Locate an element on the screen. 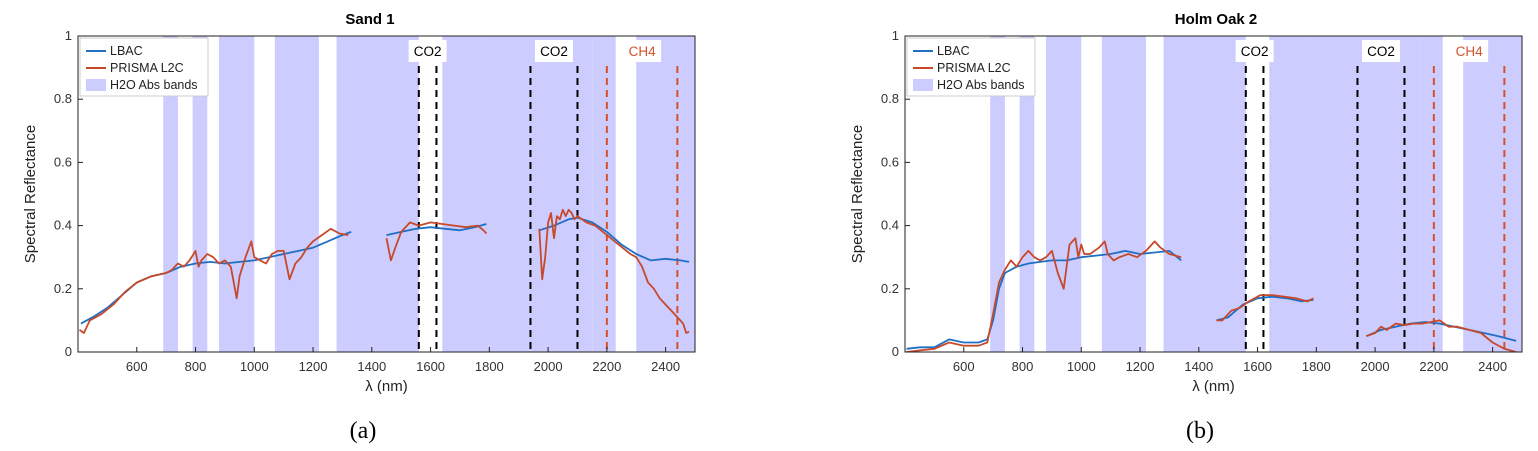 Image resolution: width=1538 pixels, height=451 pixels. subfigure-caption: (a) is located at coordinates (363, 431).